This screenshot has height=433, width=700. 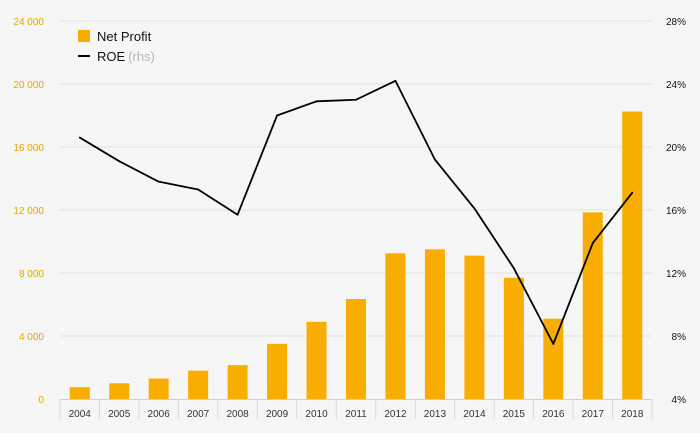 What do you see at coordinates (474, 414) in the screenshot?
I see `x-tick-label: 2014` at bounding box center [474, 414].